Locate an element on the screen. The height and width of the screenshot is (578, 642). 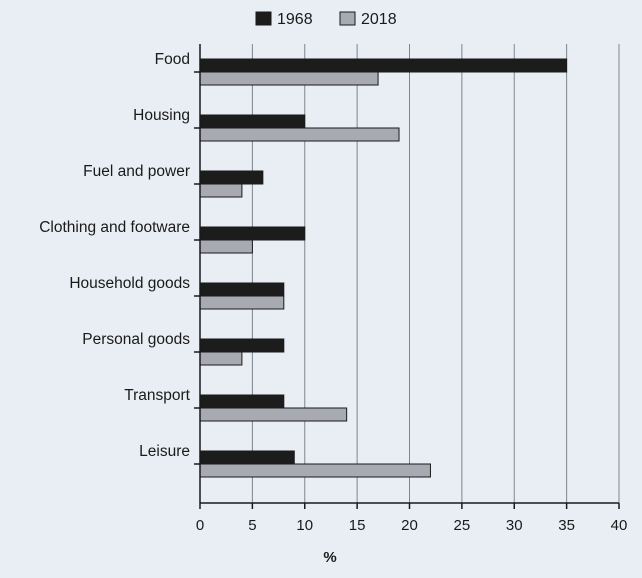
category-label: Food is located at coordinates (172, 59).